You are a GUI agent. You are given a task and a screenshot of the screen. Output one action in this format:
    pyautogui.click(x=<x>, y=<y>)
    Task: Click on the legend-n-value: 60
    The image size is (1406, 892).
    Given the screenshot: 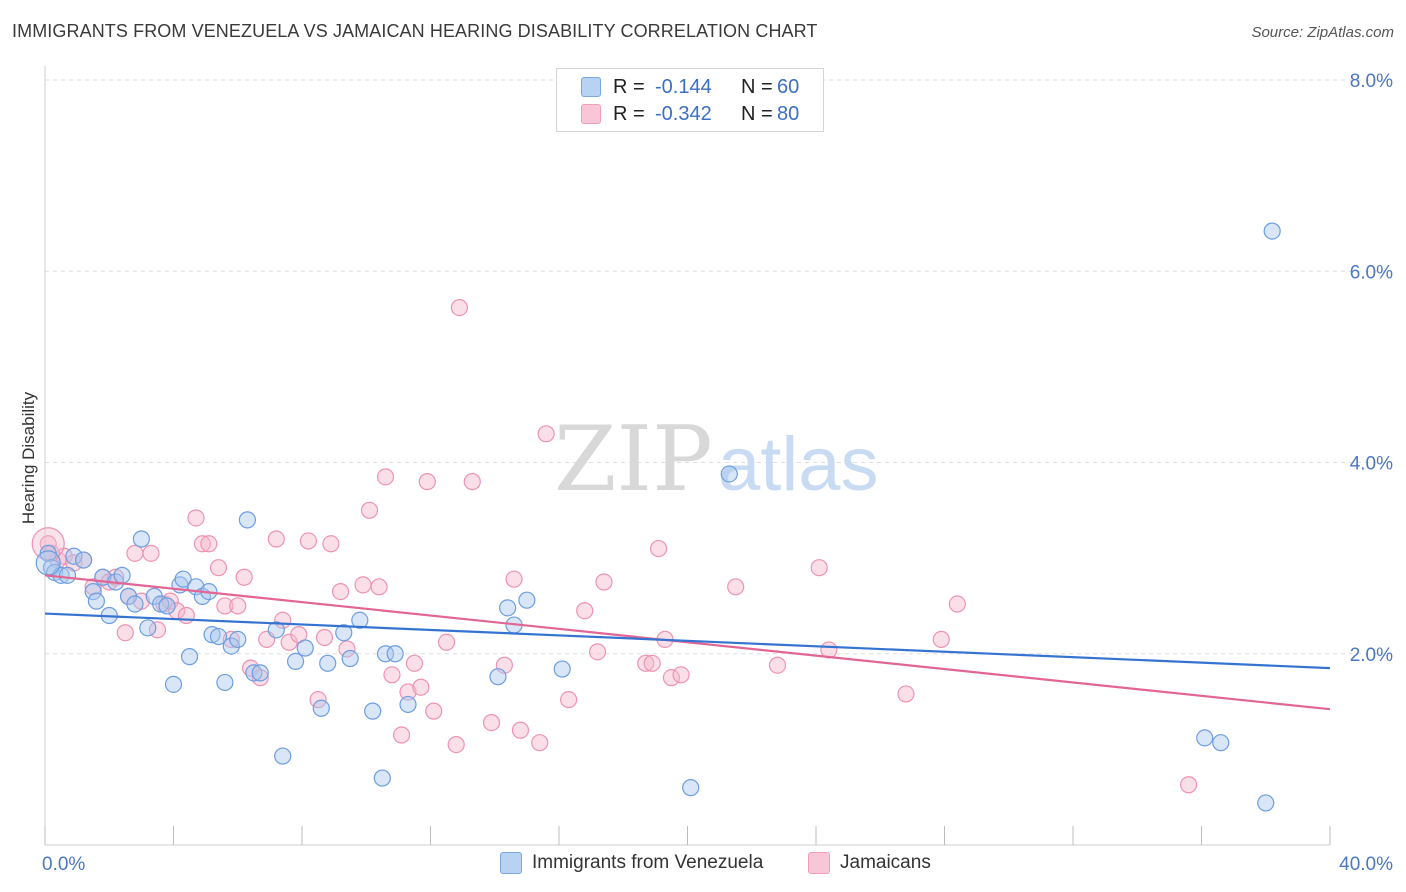 What is the action you would take?
    pyautogui.click(x=788, y=86)
    